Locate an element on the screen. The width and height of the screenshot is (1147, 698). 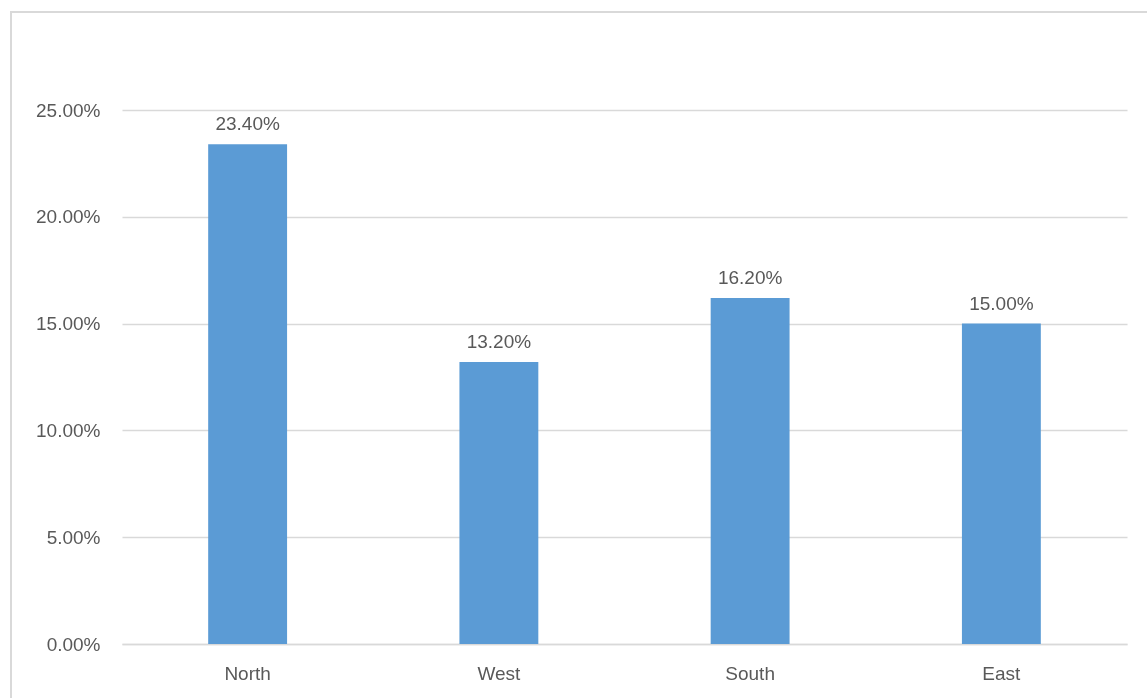
data-label: 13.20% is located at coordinates (499, 342).